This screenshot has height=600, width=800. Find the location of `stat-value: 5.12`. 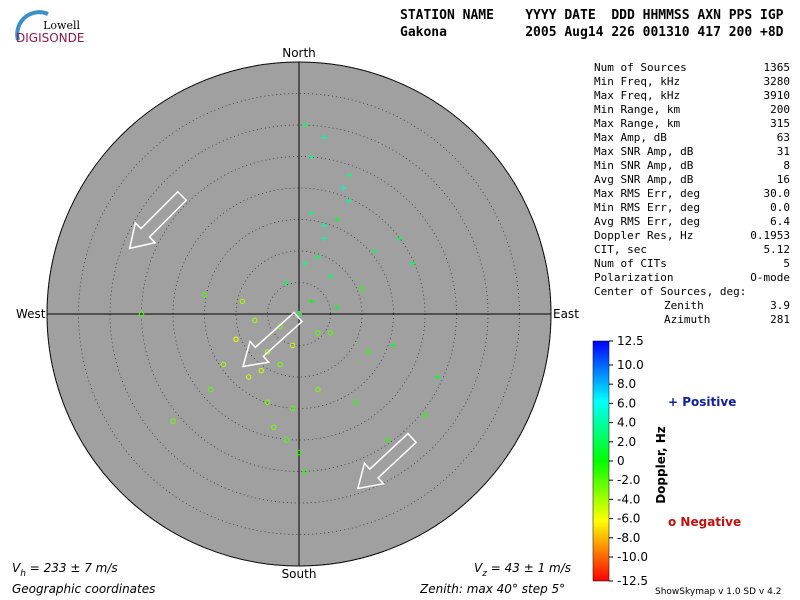

stat-value: 5.12 is located at coordinates (777, 249).